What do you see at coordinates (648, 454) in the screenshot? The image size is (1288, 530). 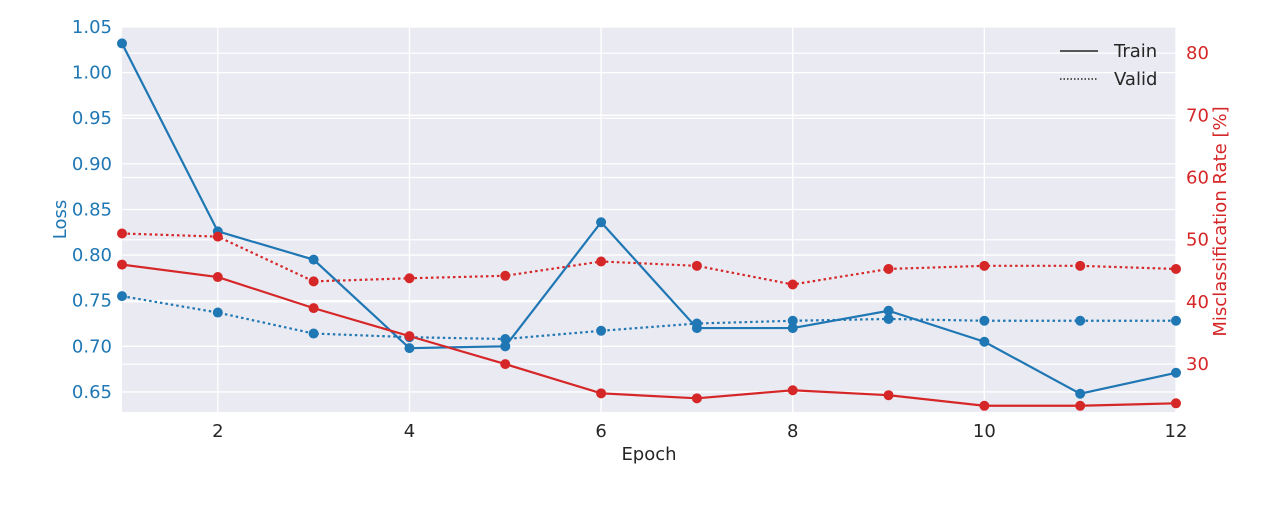 I see `x-axis-label: Epoch` at bounding box center [648, 454].